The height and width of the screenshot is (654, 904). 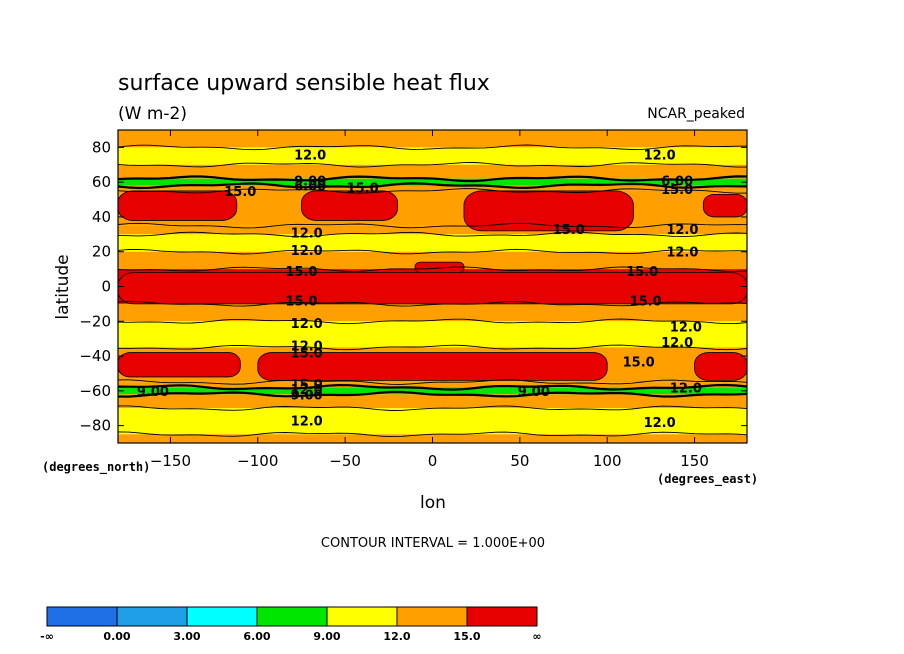 What do you see at coordinates (694, 461) in the screenshot?
I see `x-tick-label: 150` at bounding box center [694, 461].